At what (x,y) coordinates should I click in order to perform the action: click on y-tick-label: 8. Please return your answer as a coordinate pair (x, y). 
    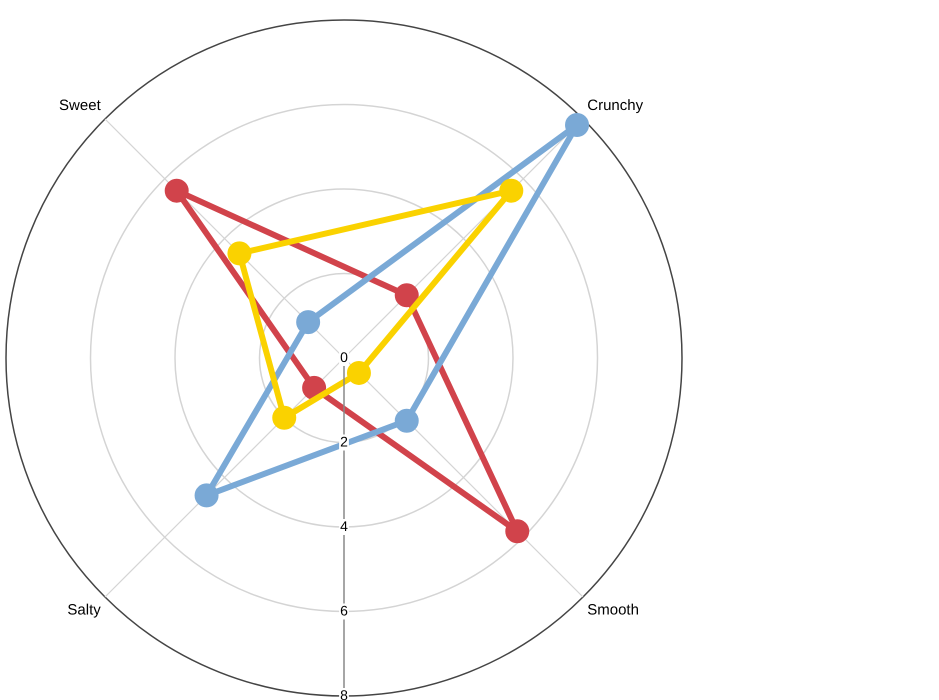
    Looking at the image, I should click on (344, 693).